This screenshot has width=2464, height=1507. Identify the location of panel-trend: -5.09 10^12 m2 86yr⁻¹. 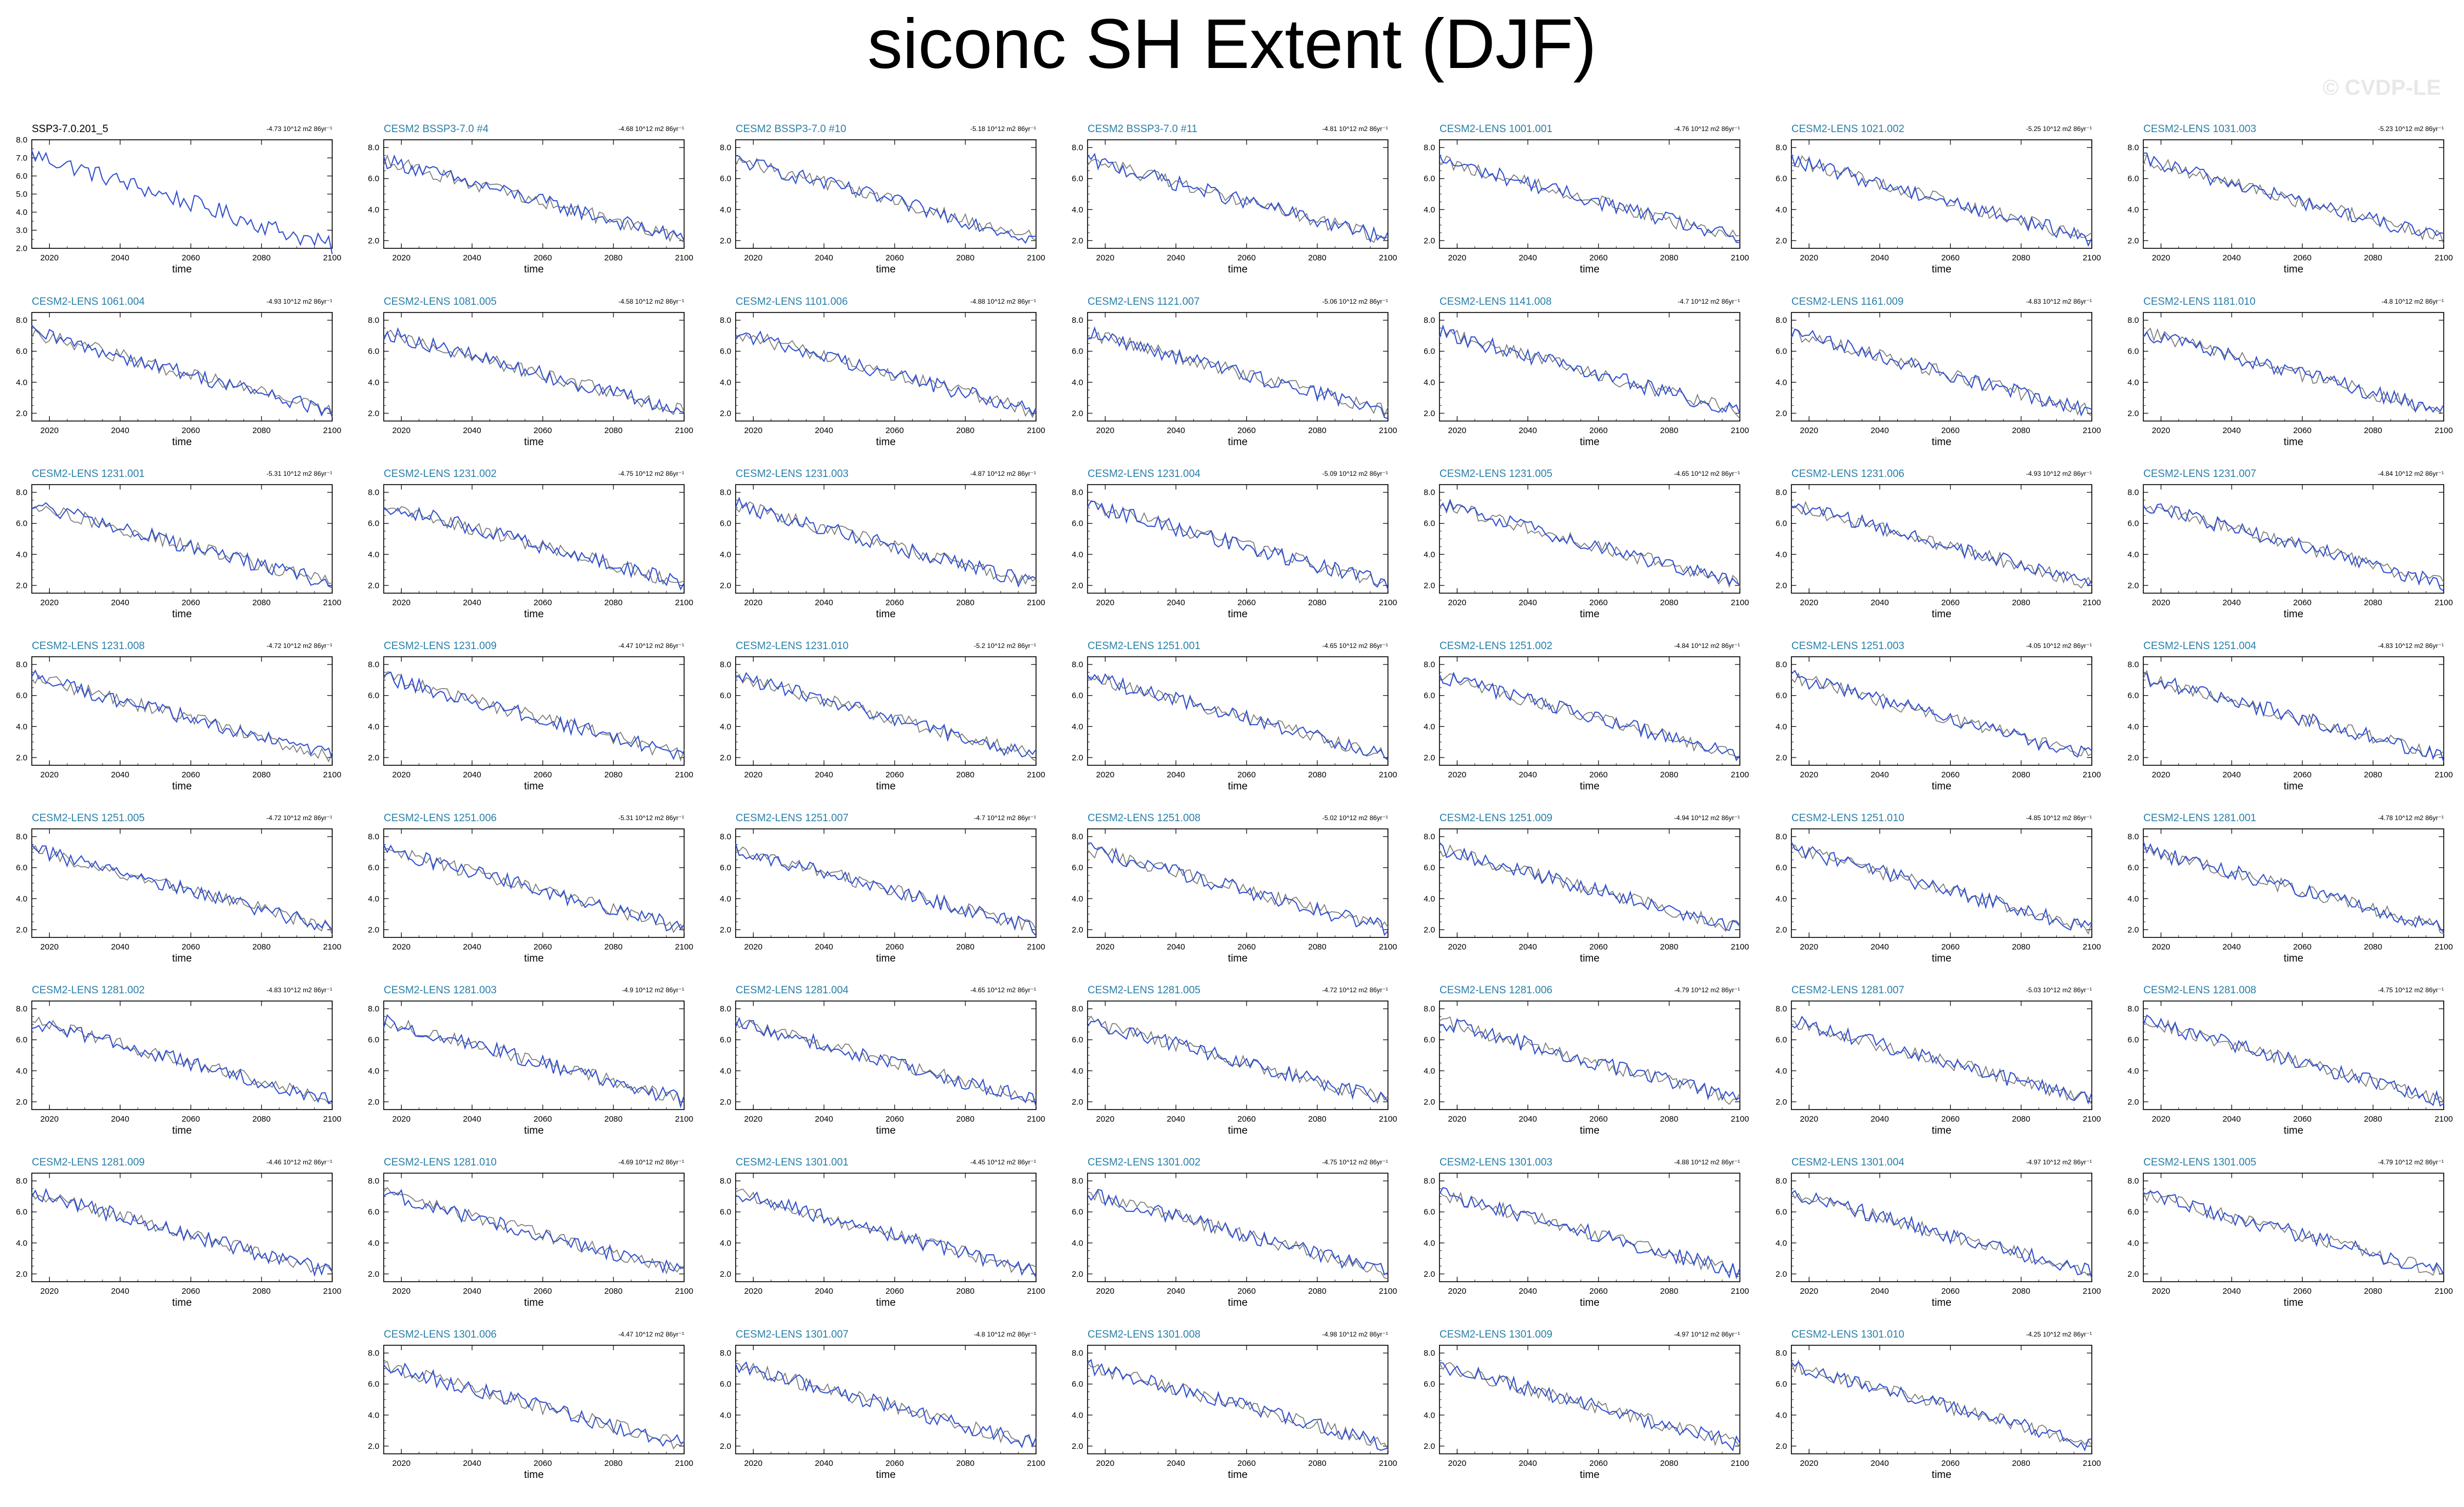
(1355, 473).